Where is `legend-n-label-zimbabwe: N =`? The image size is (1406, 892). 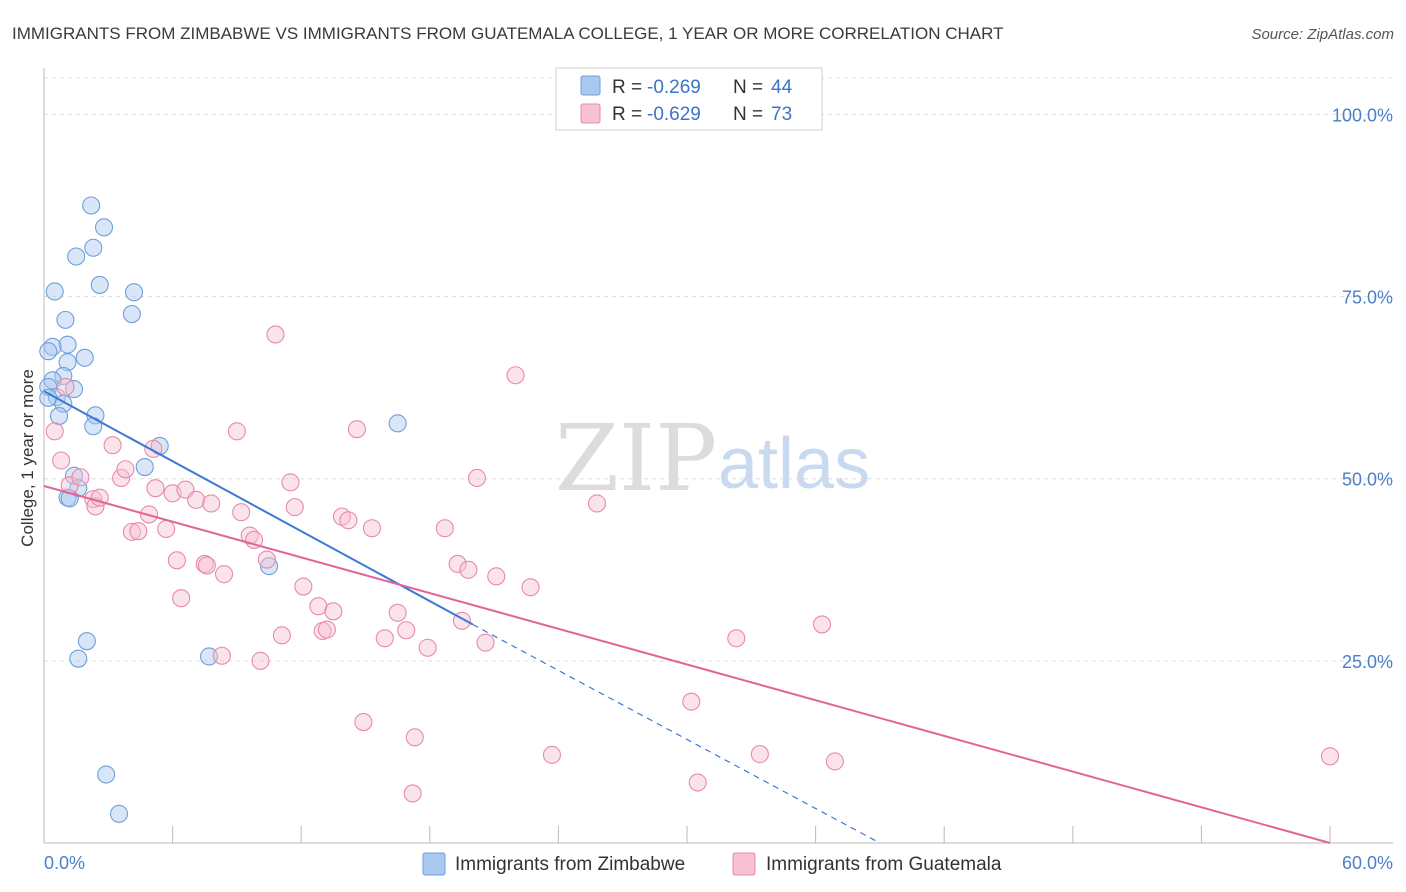
legend-n-label-zimbabwe: N = is located at coordinates (748, 87).